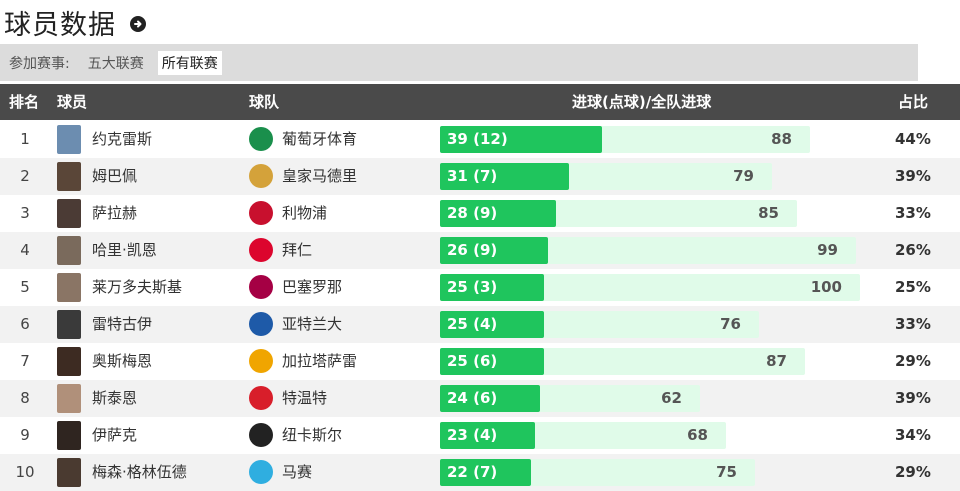 This screenshot has height=491, width=960. I want to click on page-header: 球员数据, so click(75, 22).